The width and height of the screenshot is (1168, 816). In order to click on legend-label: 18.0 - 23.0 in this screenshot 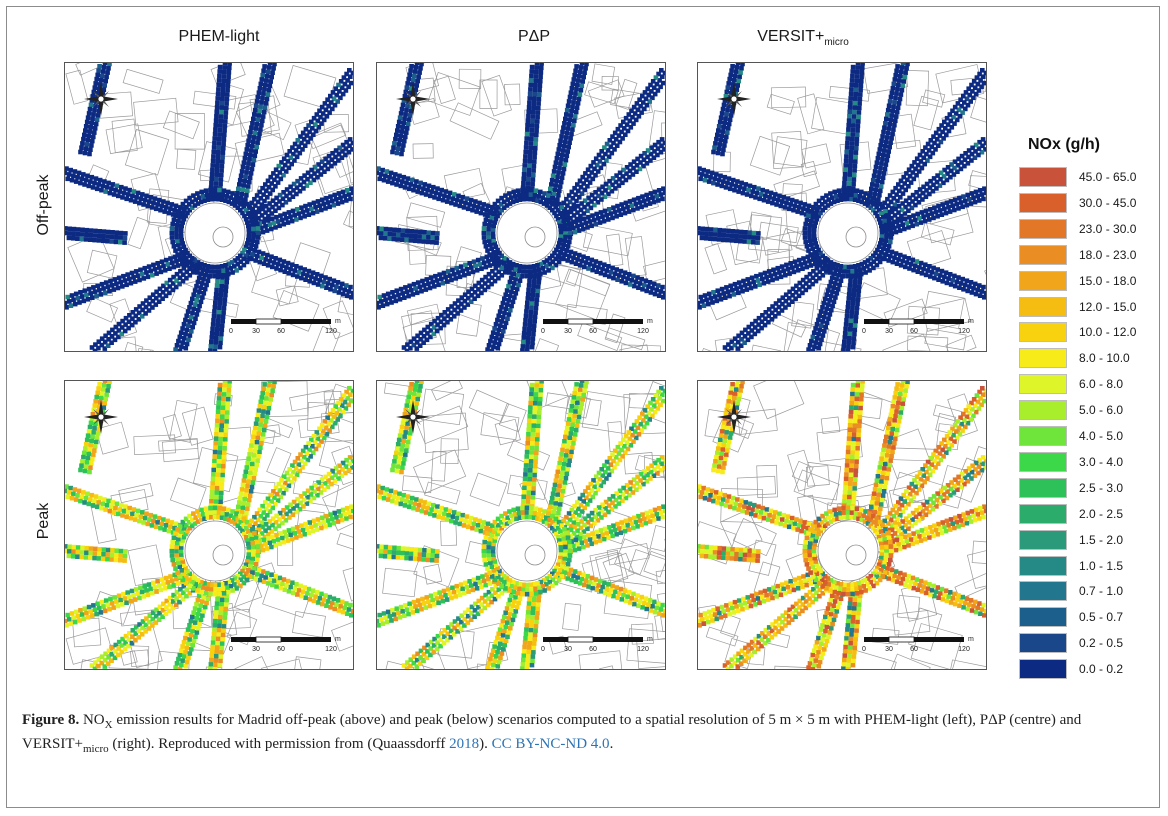, I will do `click(1108, 254)`.